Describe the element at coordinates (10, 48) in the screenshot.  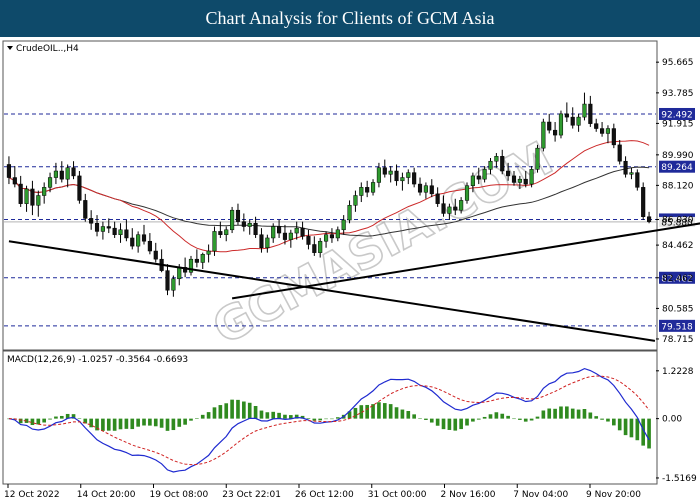
I see `collapse-triangle-icon` at that location.